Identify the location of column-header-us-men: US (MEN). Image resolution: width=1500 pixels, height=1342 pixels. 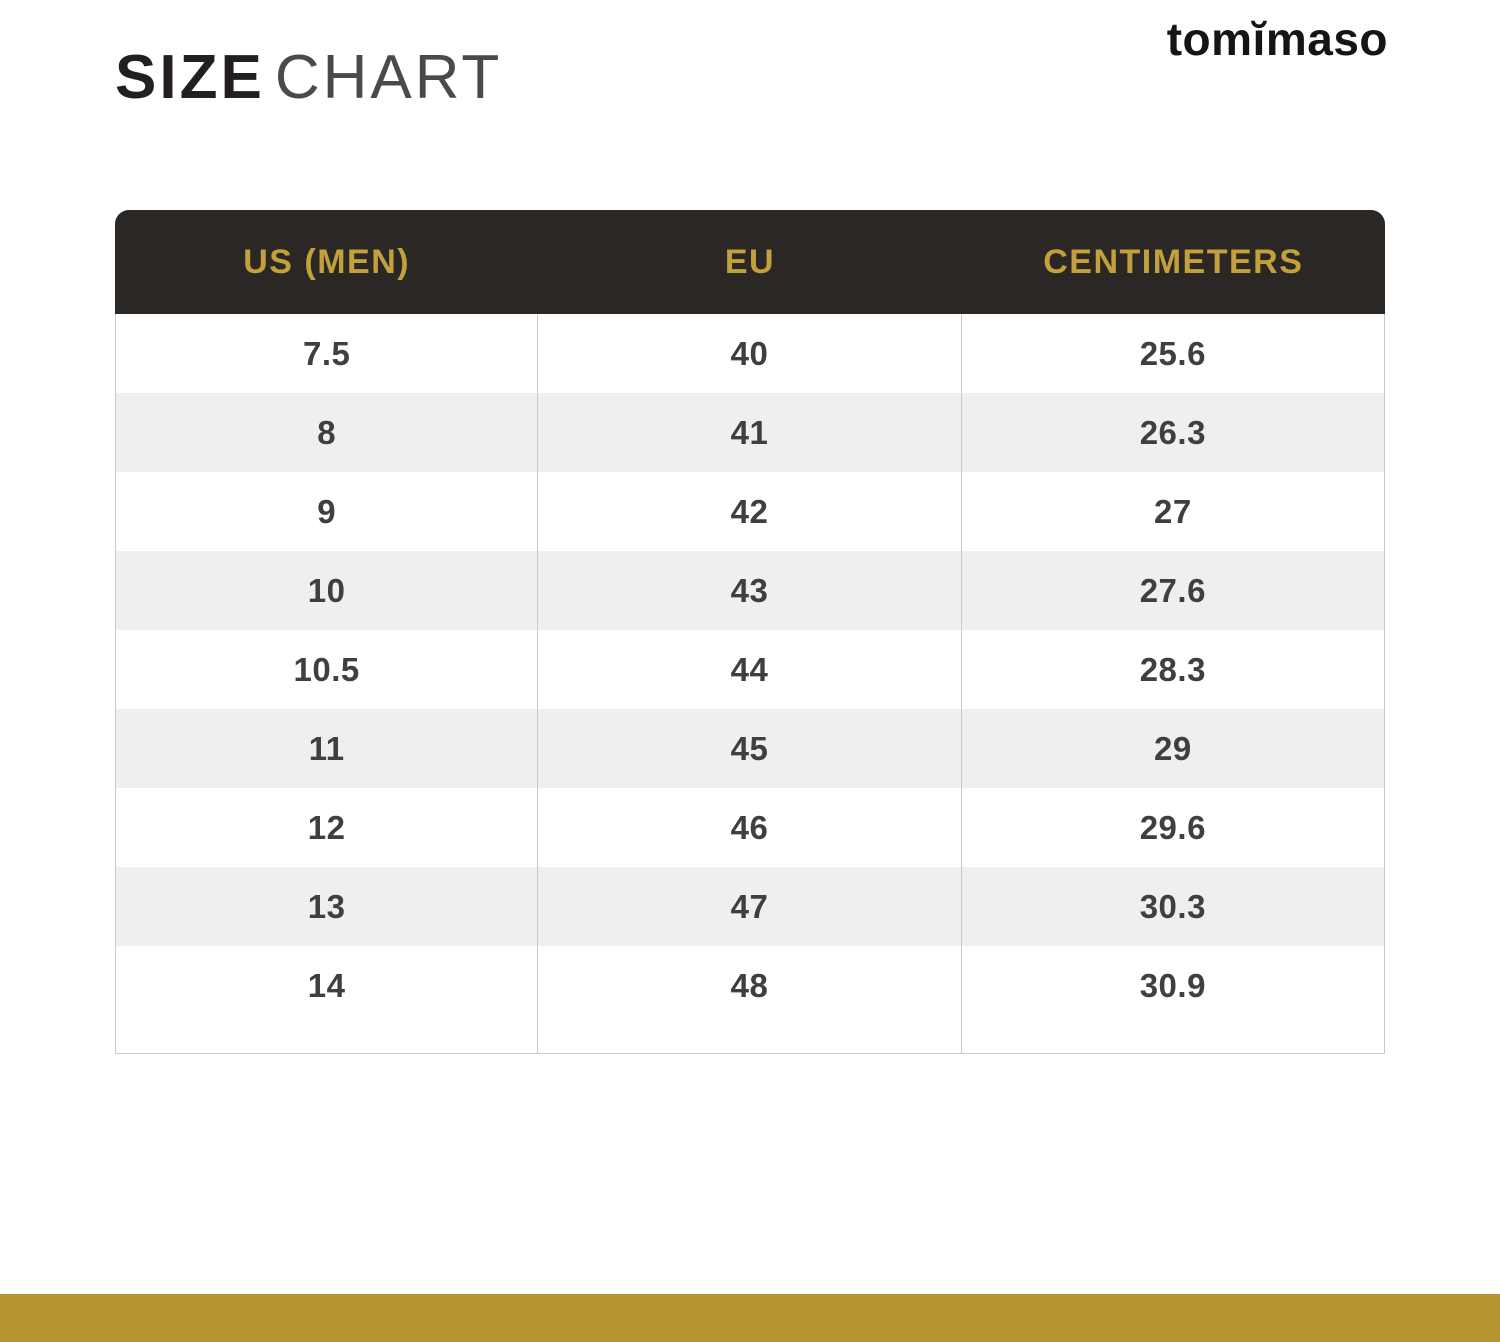
(327, 262).